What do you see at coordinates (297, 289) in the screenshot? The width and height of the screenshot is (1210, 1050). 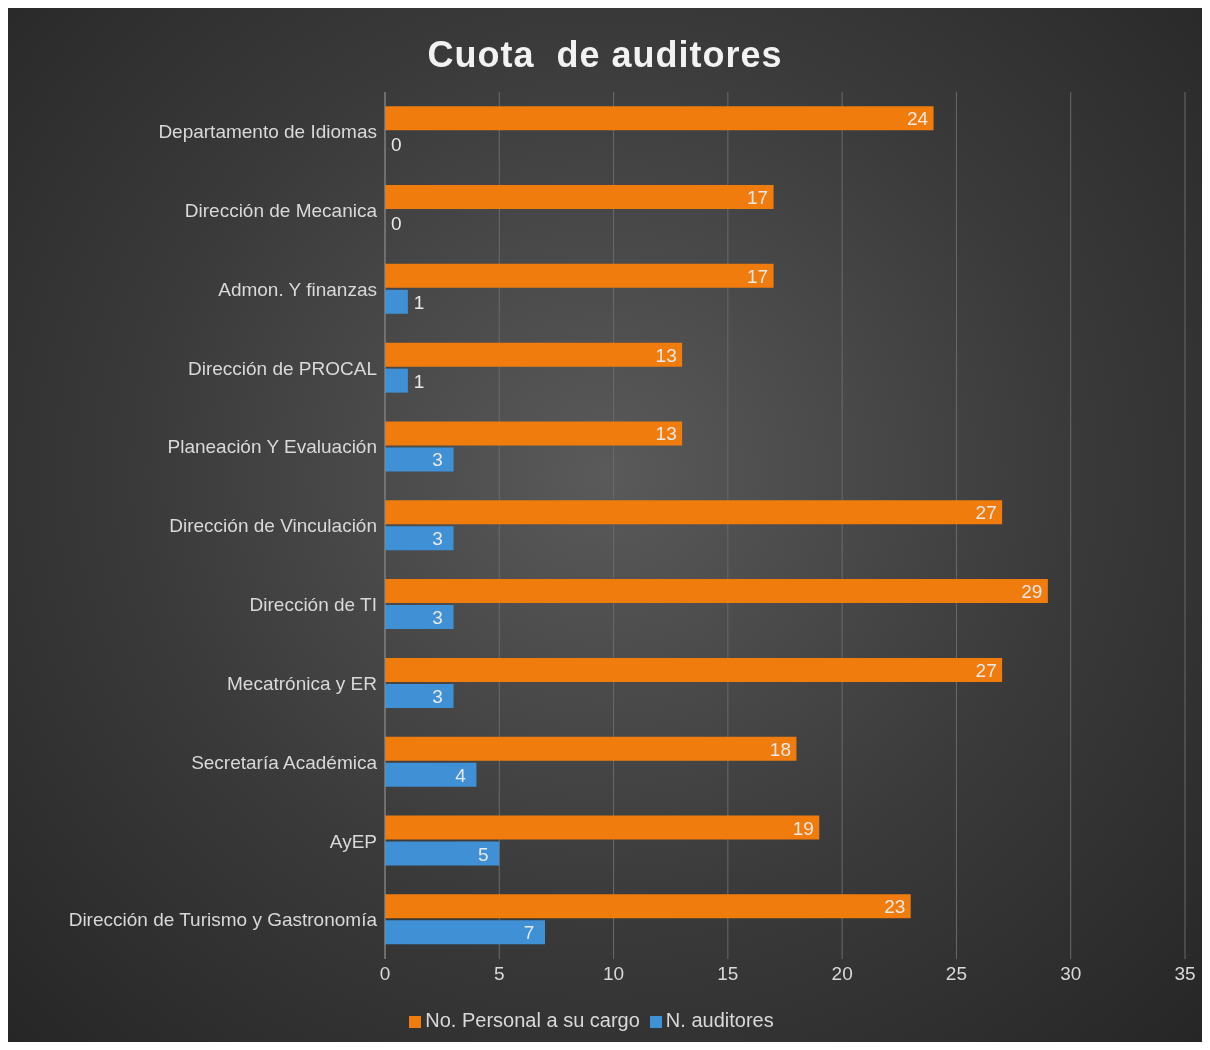 I see `y-tick-label: Admon. Y finanzas` at bounding box center [297, 289].